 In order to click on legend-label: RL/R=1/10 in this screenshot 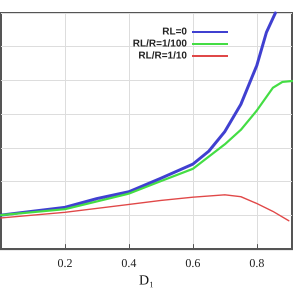, I will do `click(163, 56)`.